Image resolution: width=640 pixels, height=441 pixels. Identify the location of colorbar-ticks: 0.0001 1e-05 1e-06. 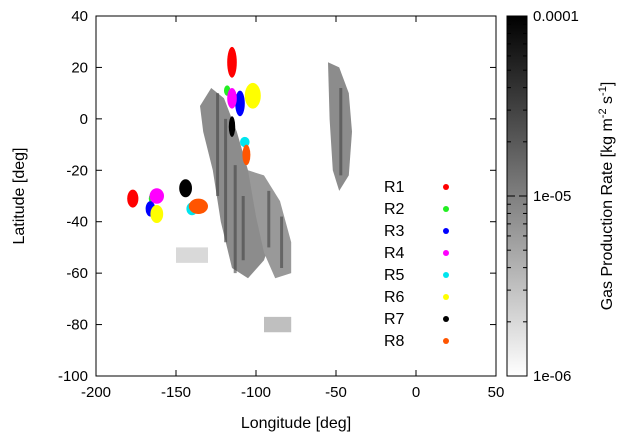
(543, 196).